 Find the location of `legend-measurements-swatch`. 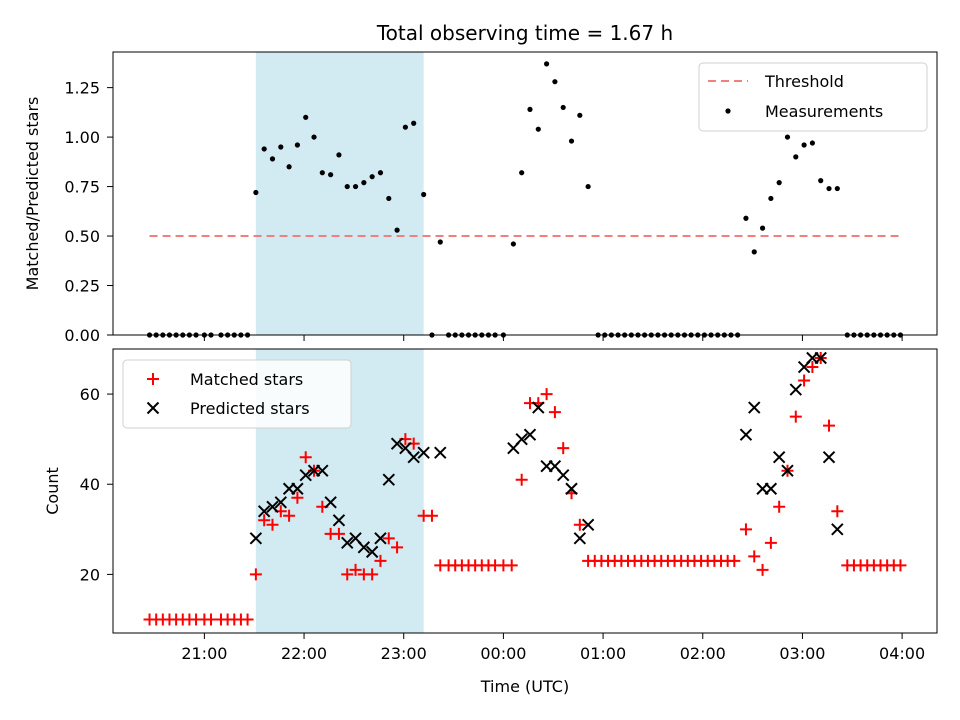

legend-measurements-swatch is located at coordinates (728, 111).